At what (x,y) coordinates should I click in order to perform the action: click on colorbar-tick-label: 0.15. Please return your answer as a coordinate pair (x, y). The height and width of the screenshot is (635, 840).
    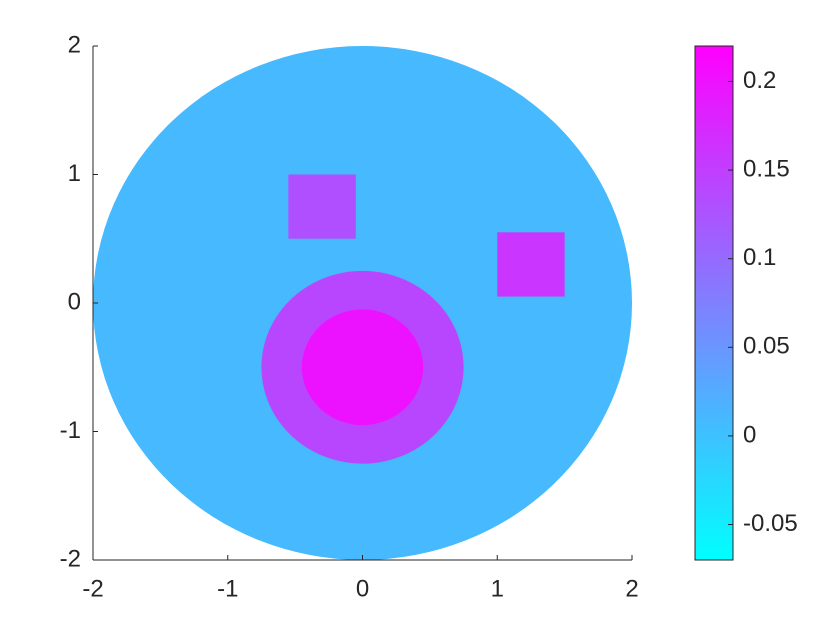
    Looking at the image, I should click on (766, 168).